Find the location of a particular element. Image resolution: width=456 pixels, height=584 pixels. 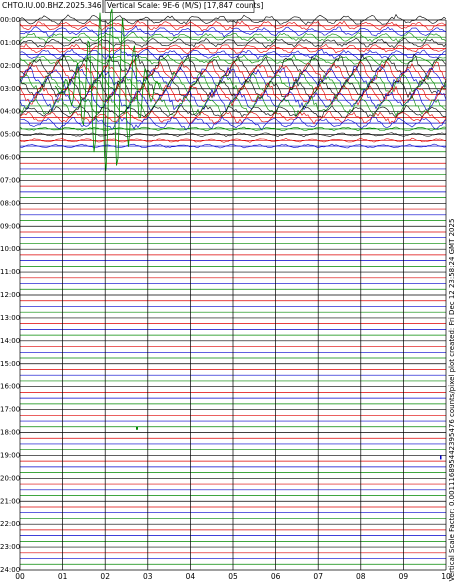

y-label: 05:00 is located at coordinates (10, 135).